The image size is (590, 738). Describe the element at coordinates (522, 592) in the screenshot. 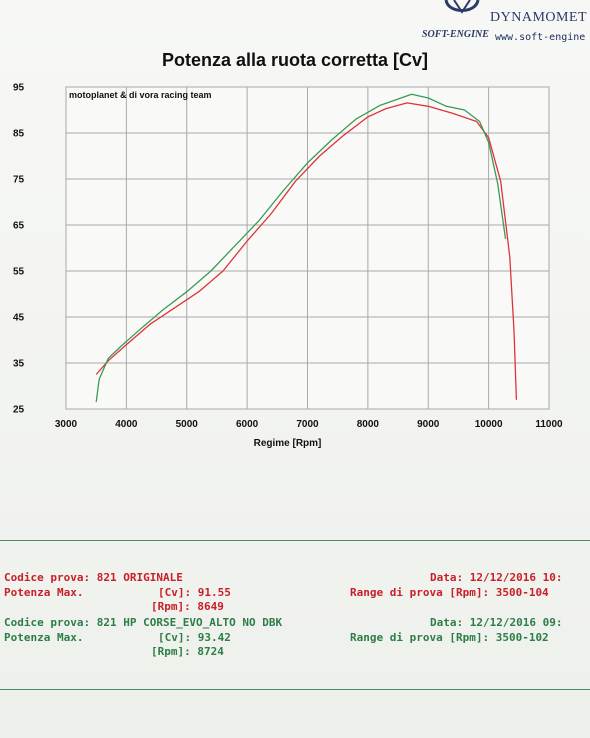

I see `test1-range-value: 3500-104` at that location.